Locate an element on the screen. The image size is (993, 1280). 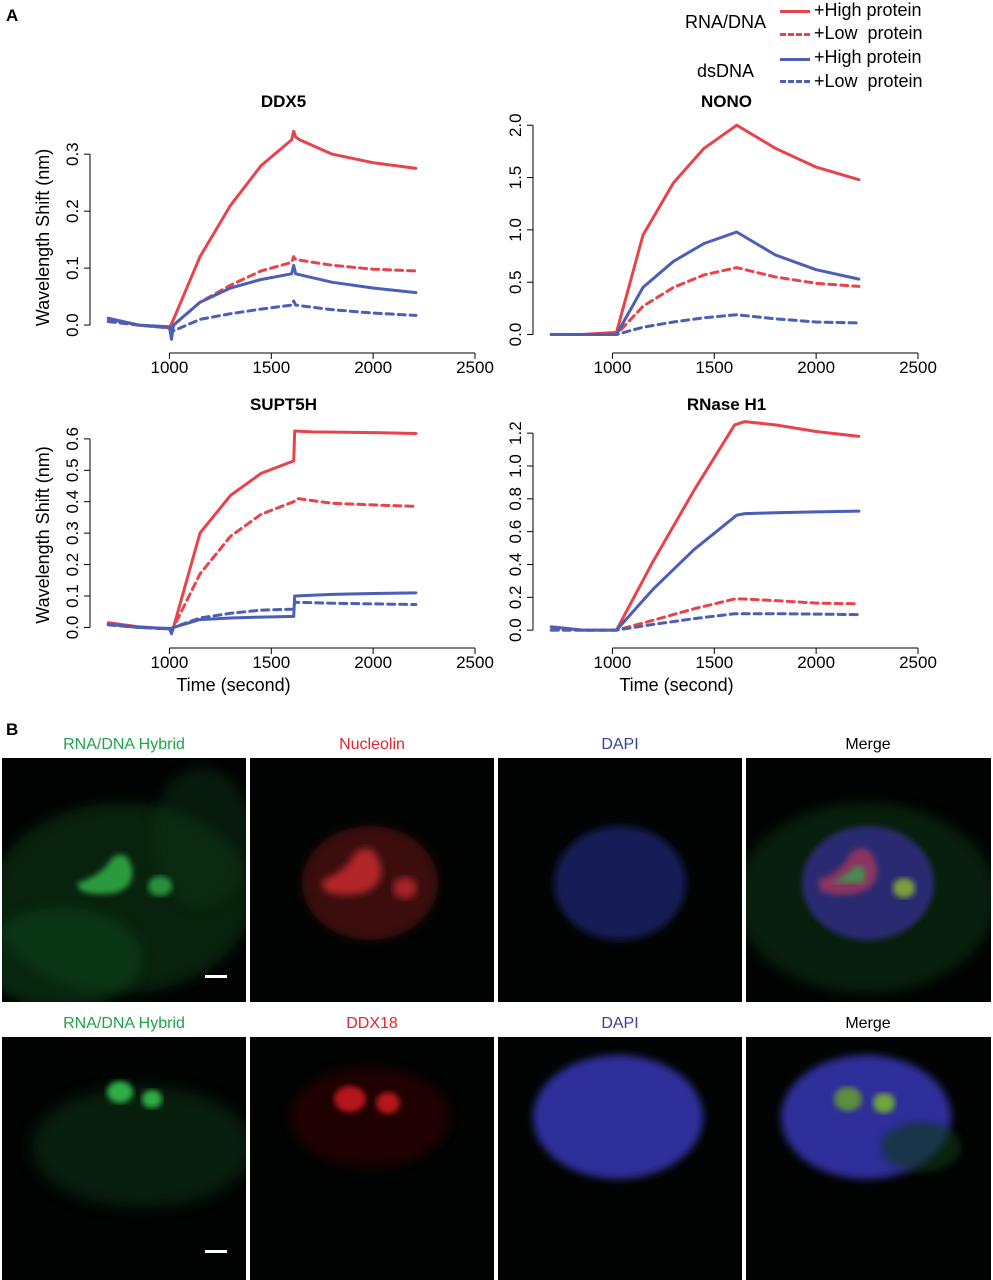
label-nucleolin: Nucleolin is located at coordinates (372, 744).